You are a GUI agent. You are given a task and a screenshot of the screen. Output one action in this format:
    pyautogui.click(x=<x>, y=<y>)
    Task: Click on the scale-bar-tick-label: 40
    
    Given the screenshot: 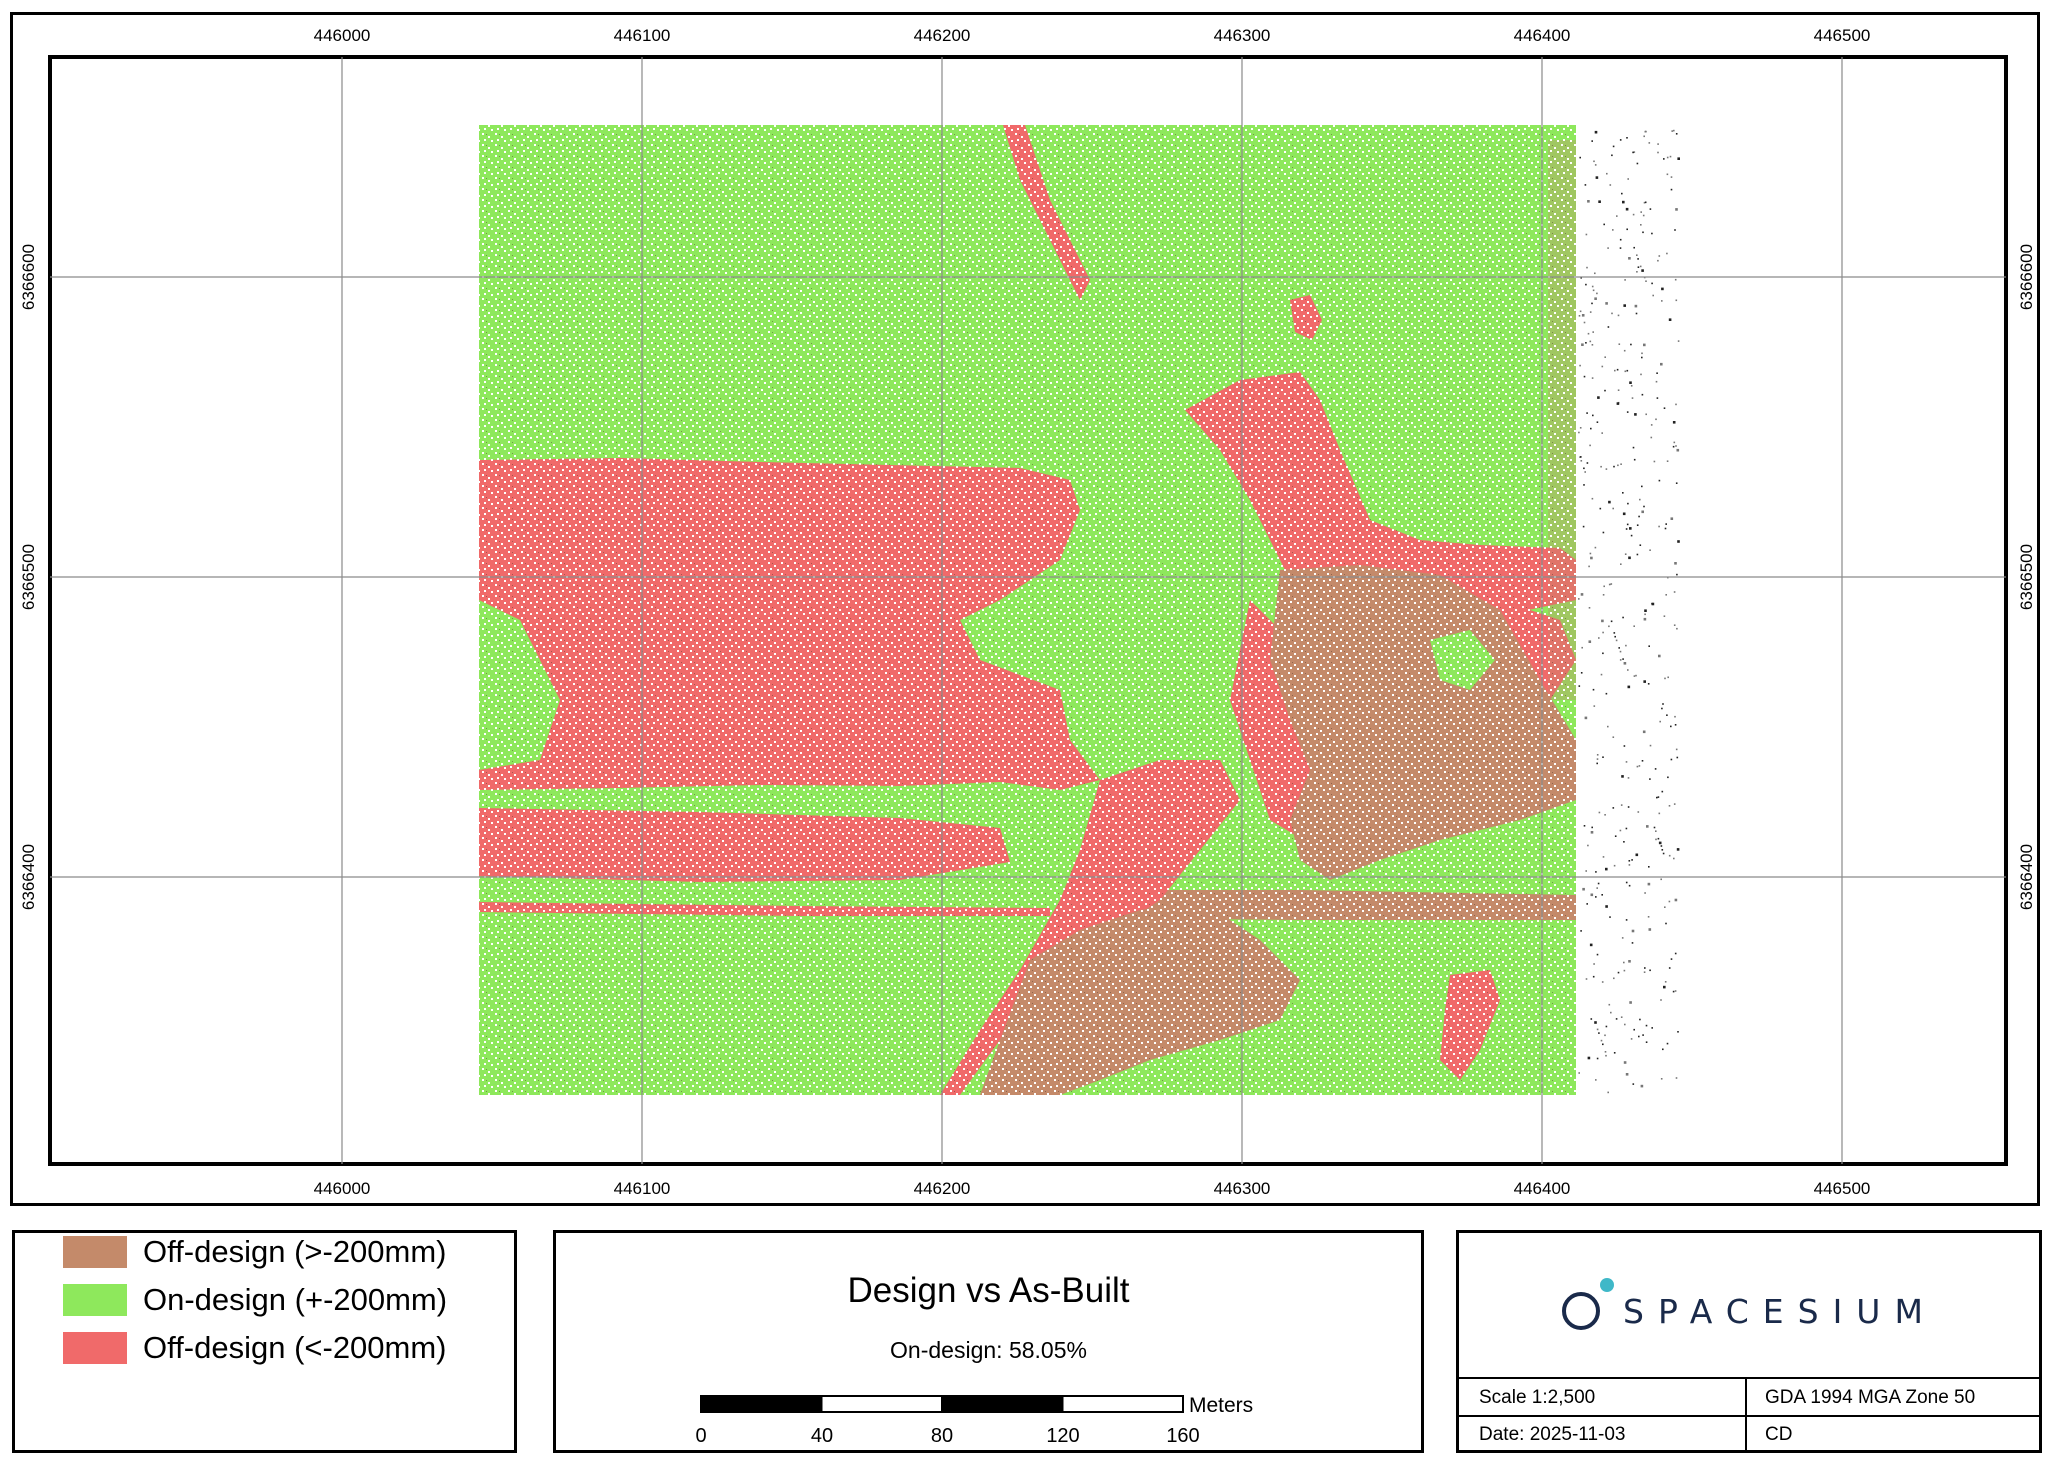 What is the action you would take?
    pyautogui.click(x=822, y=1436)
    